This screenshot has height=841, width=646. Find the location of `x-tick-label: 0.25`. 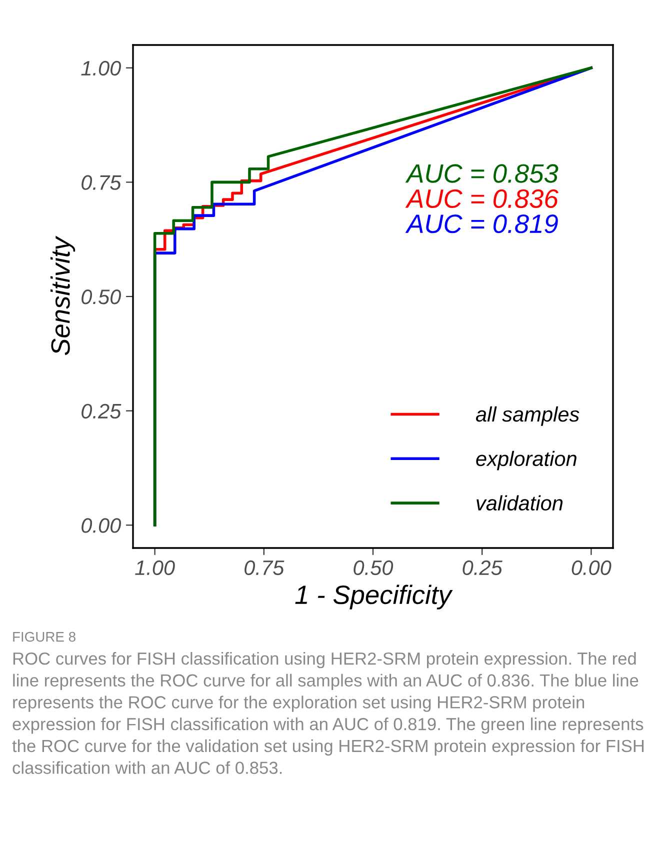

x-tick-label: 0.25 is located at coordinates (482, 568).